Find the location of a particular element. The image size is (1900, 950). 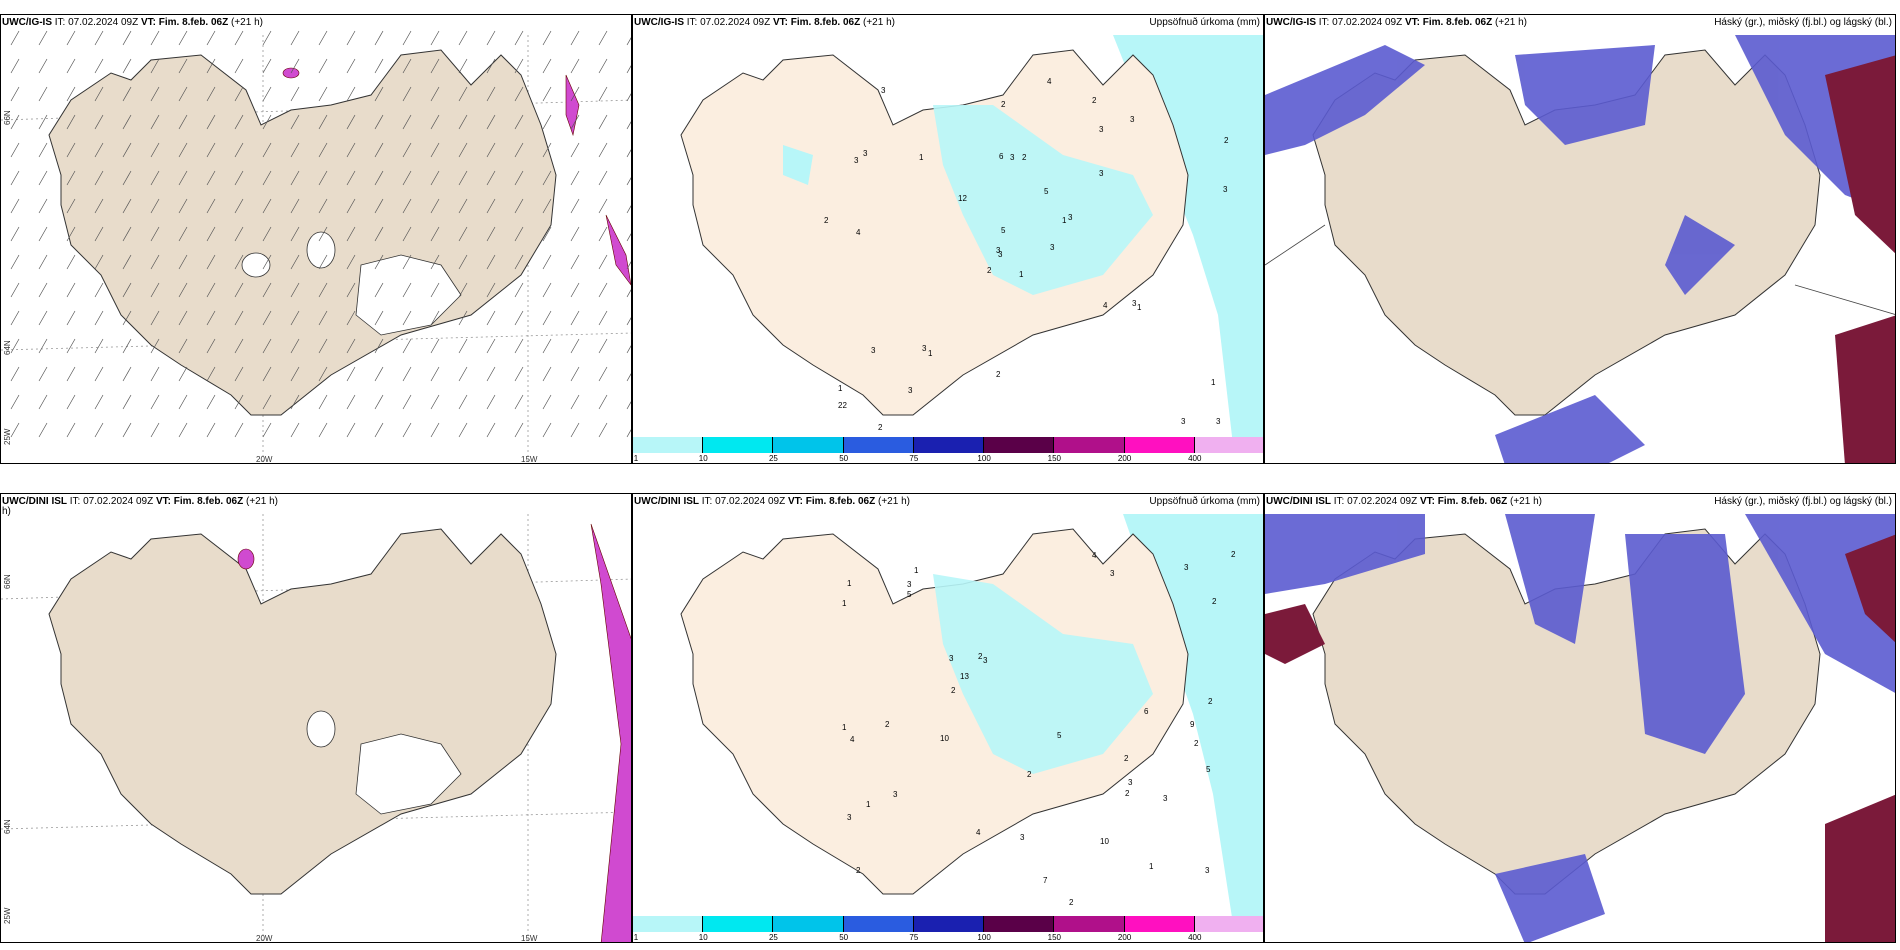

precip-value-label: 7 is located at coordinates (1045, 880).